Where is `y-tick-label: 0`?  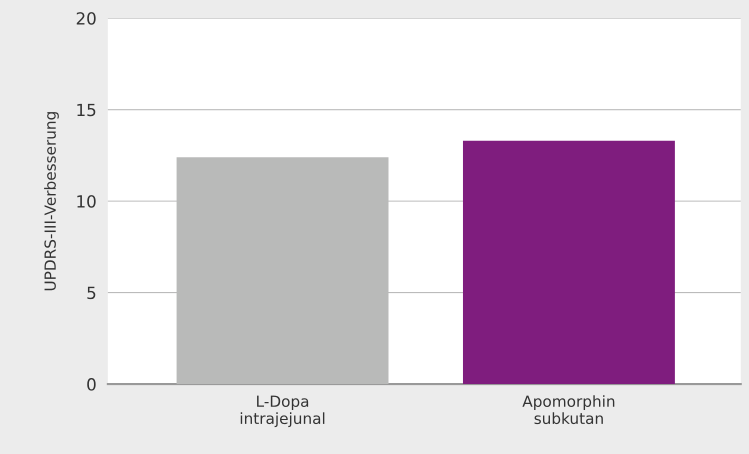 y-tick-label: 0 is located at coordinates (91, 384).